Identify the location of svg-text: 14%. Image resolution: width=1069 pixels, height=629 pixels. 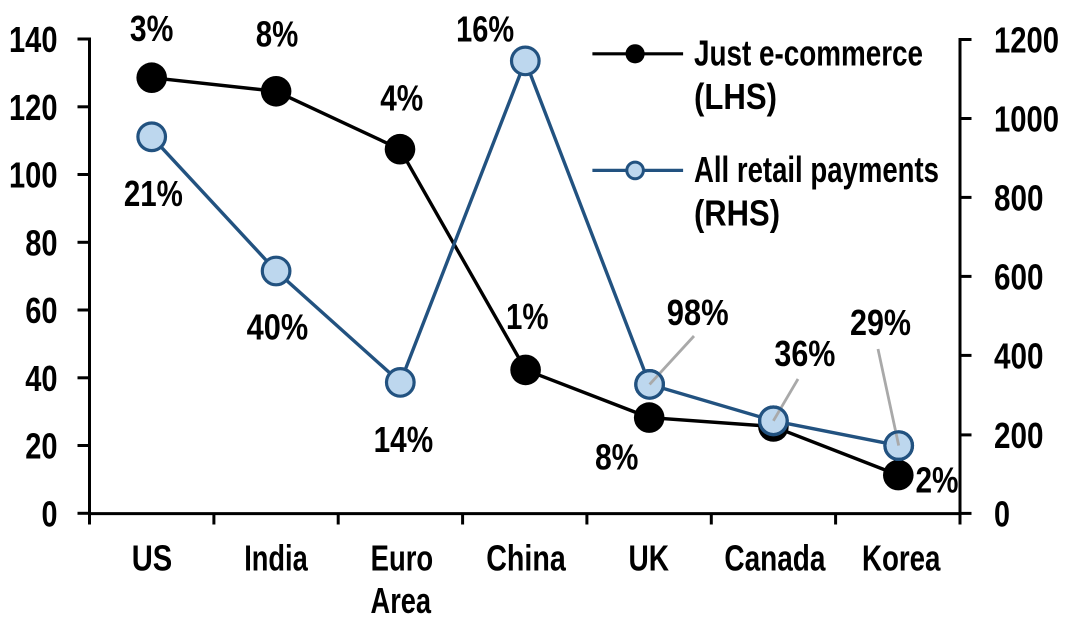
(404, 439).